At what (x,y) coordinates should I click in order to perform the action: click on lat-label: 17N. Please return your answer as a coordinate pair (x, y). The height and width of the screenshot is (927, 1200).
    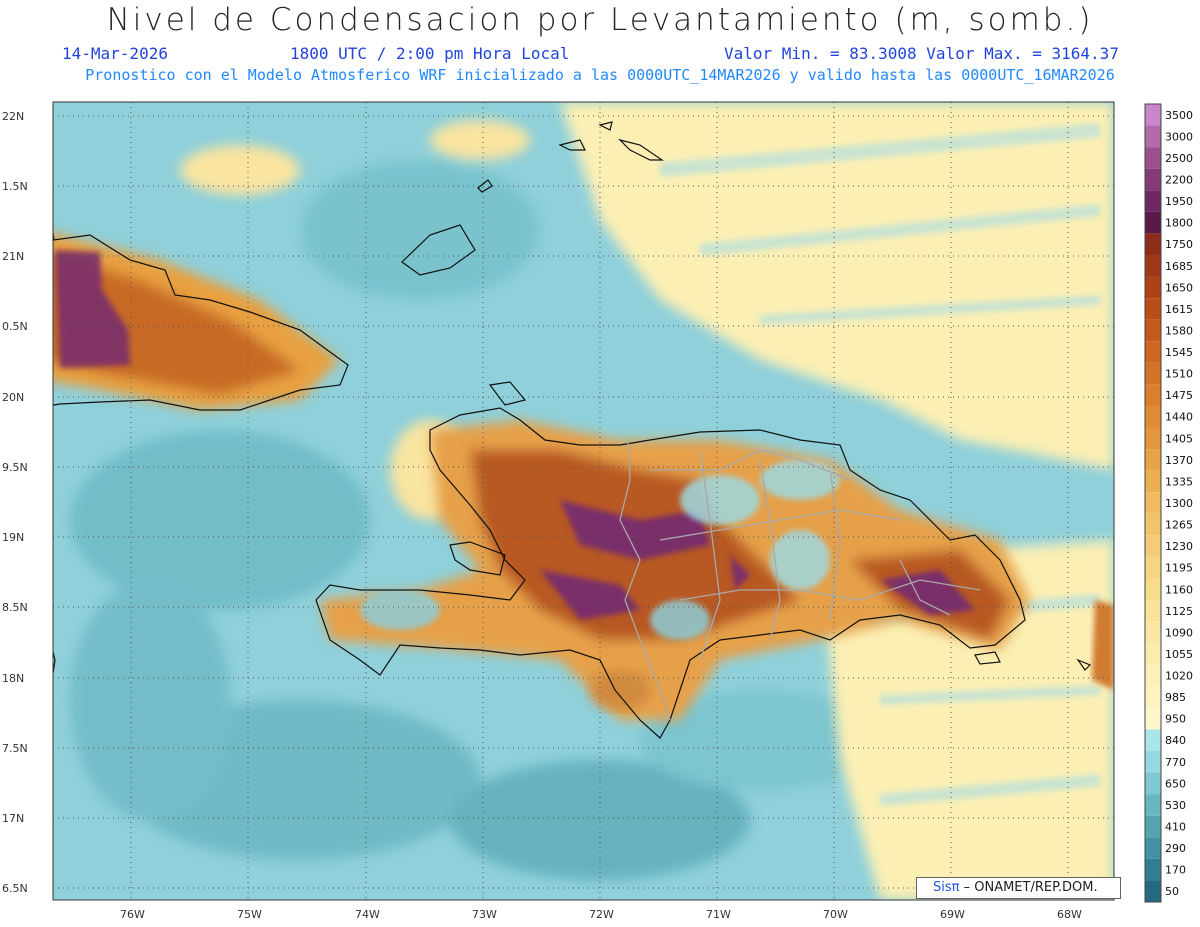
    Looking at the image, I should click on (13, 818).